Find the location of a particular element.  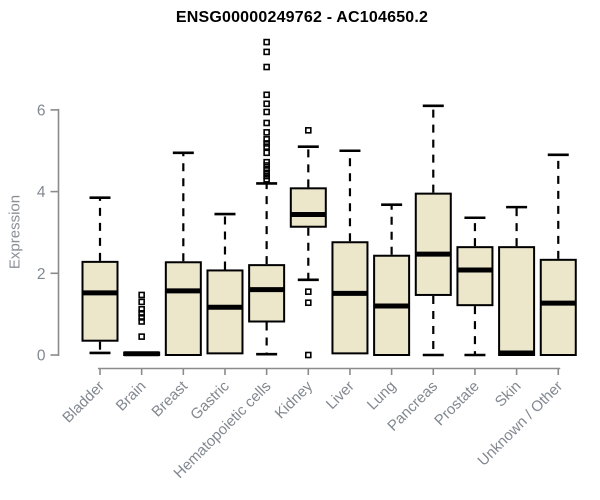

x-category-label: Liver is located at coordinates (340, 395).